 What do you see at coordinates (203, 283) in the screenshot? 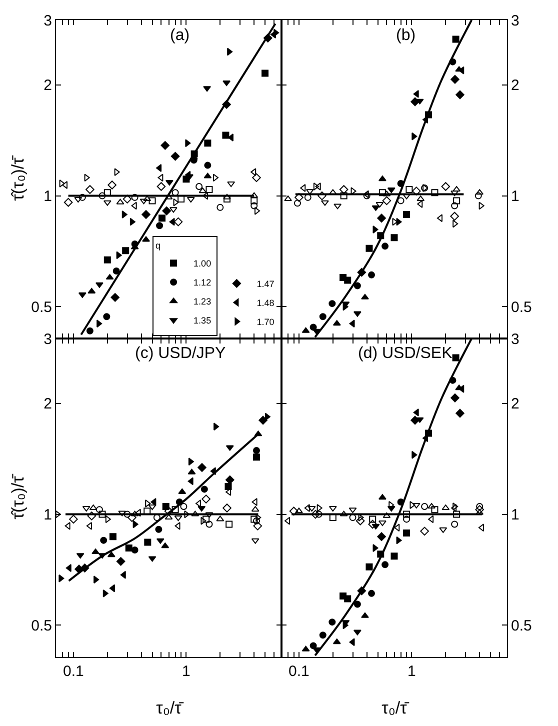
I see `legend-label: 1.12` at bounding box center [203, 283].